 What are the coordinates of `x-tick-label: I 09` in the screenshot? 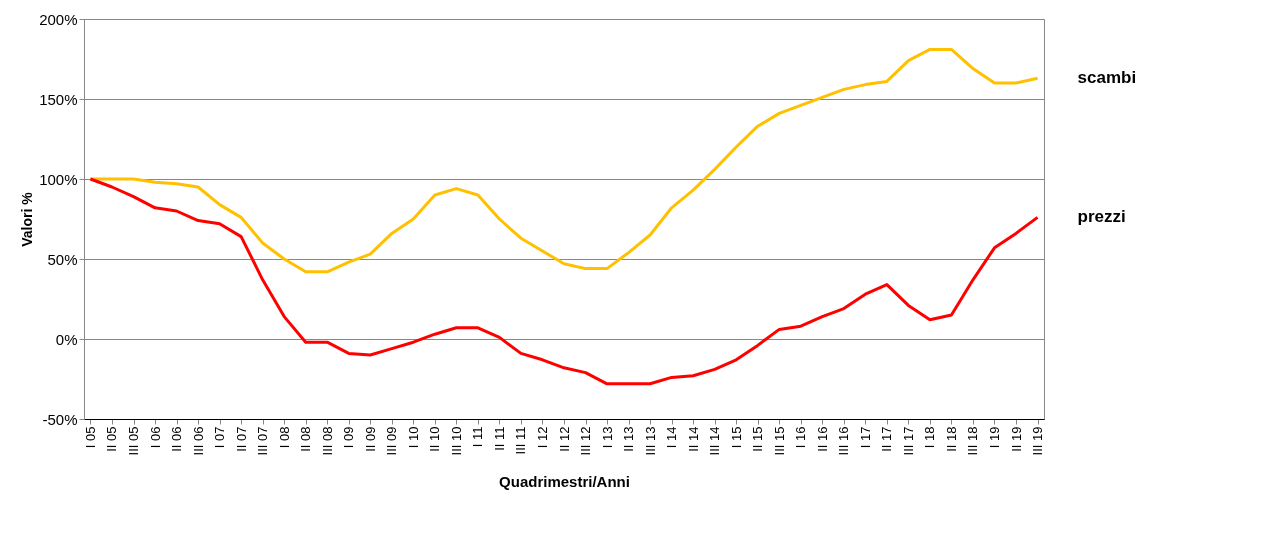 It's located at (349, 437).